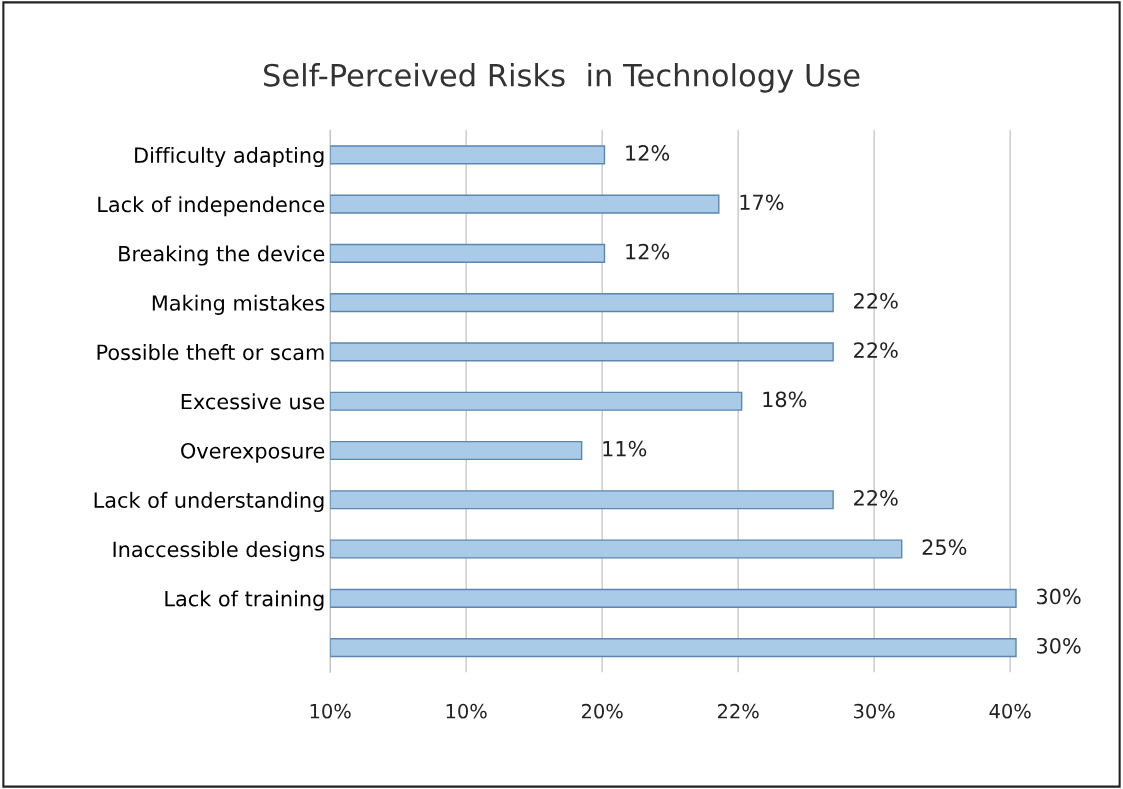  I want to click on y-tick-label: Lack of independence, so click(211, 206).